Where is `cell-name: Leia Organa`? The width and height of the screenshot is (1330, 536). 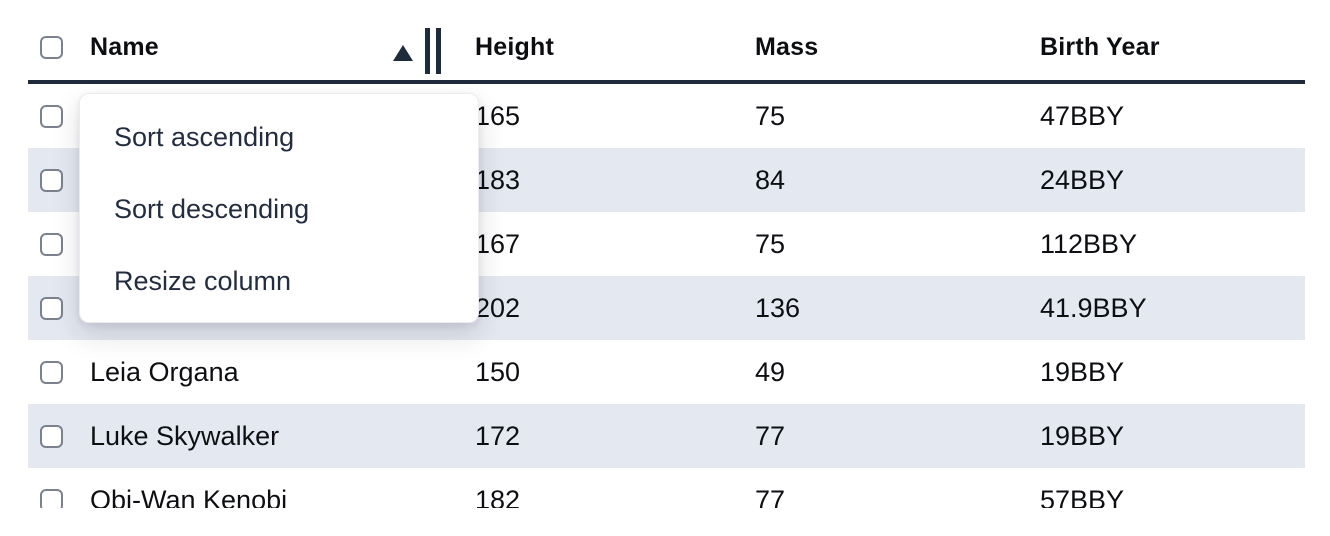
cell-name: Leia Organa is located at coordinates (164, 371).